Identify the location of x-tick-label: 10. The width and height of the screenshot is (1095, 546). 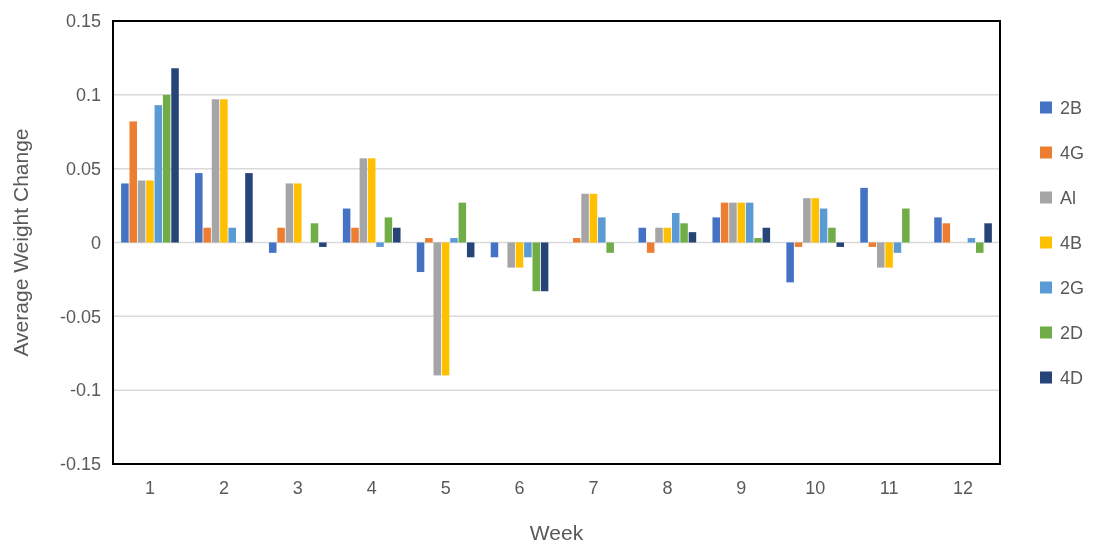
(815, 488).